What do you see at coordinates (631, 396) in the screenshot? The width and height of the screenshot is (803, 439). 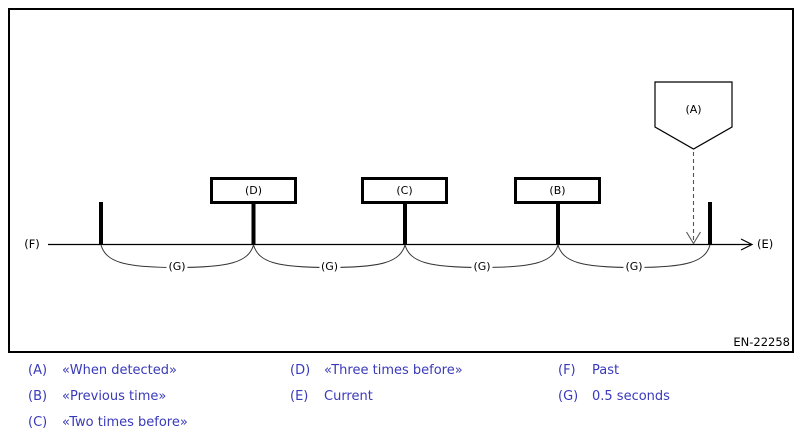 I see `legend-text-g: 0.5 seconds` at bounding box center [631, 396].